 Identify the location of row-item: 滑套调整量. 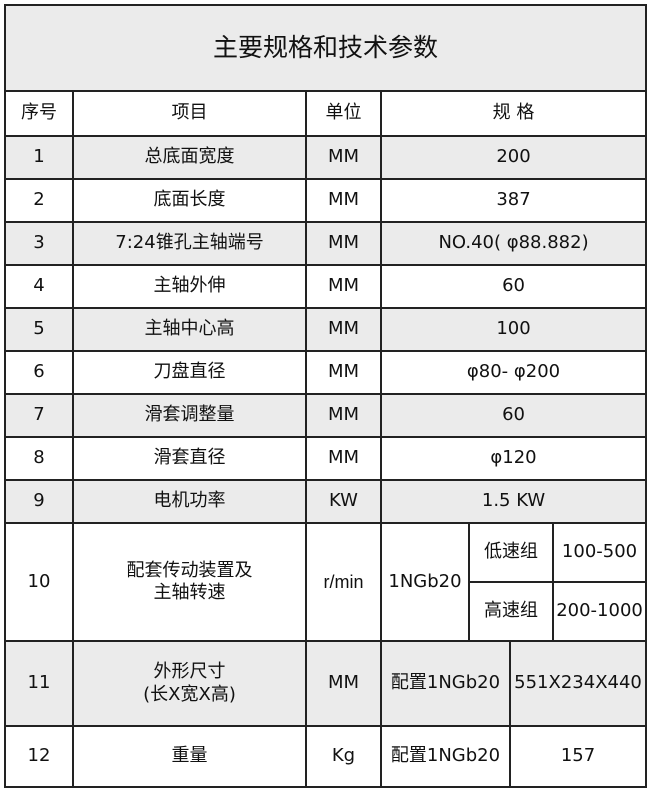
(189, 415).